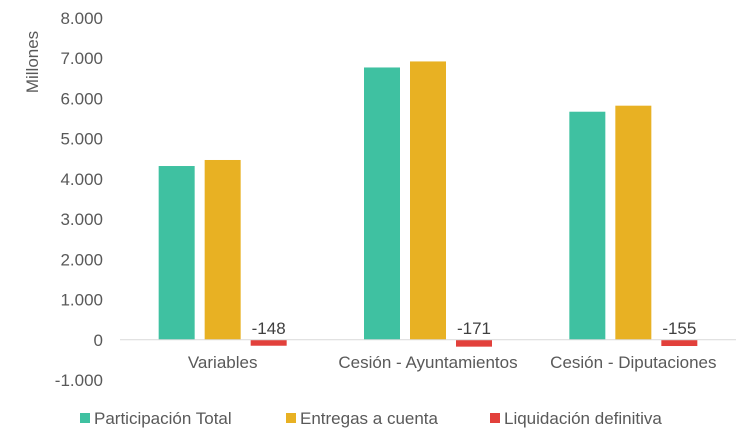 The image size is (745, 433). I want to click on legend-entry: Liquidación definitiva, so click(583, 418).